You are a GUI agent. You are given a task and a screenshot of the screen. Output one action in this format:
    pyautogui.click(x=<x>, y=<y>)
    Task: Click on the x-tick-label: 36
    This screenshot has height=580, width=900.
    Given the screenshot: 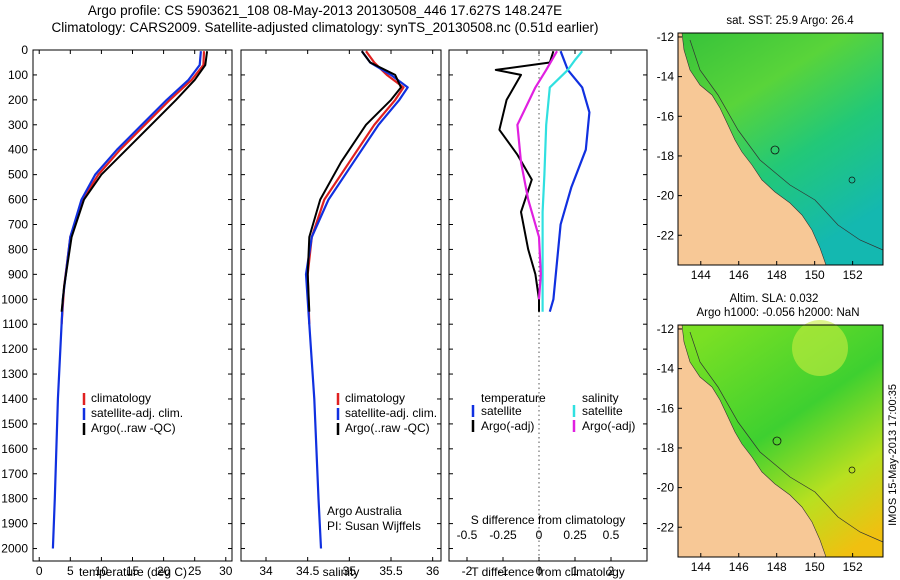 What is the action you would take?
    pyautogui.click(x=433, y=571)
    